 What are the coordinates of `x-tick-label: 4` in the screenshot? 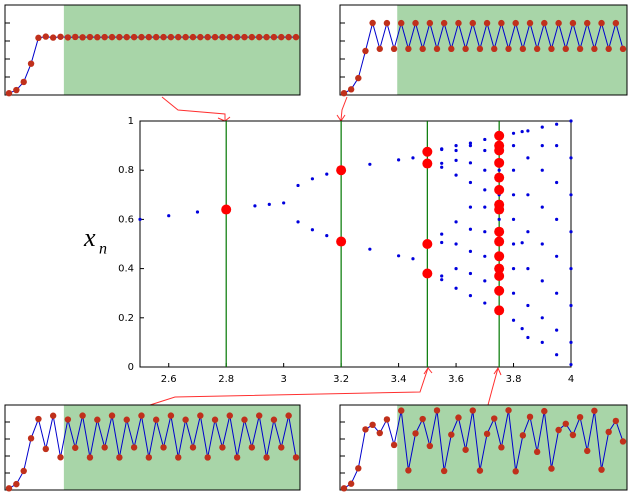 It's located at (571, 379).